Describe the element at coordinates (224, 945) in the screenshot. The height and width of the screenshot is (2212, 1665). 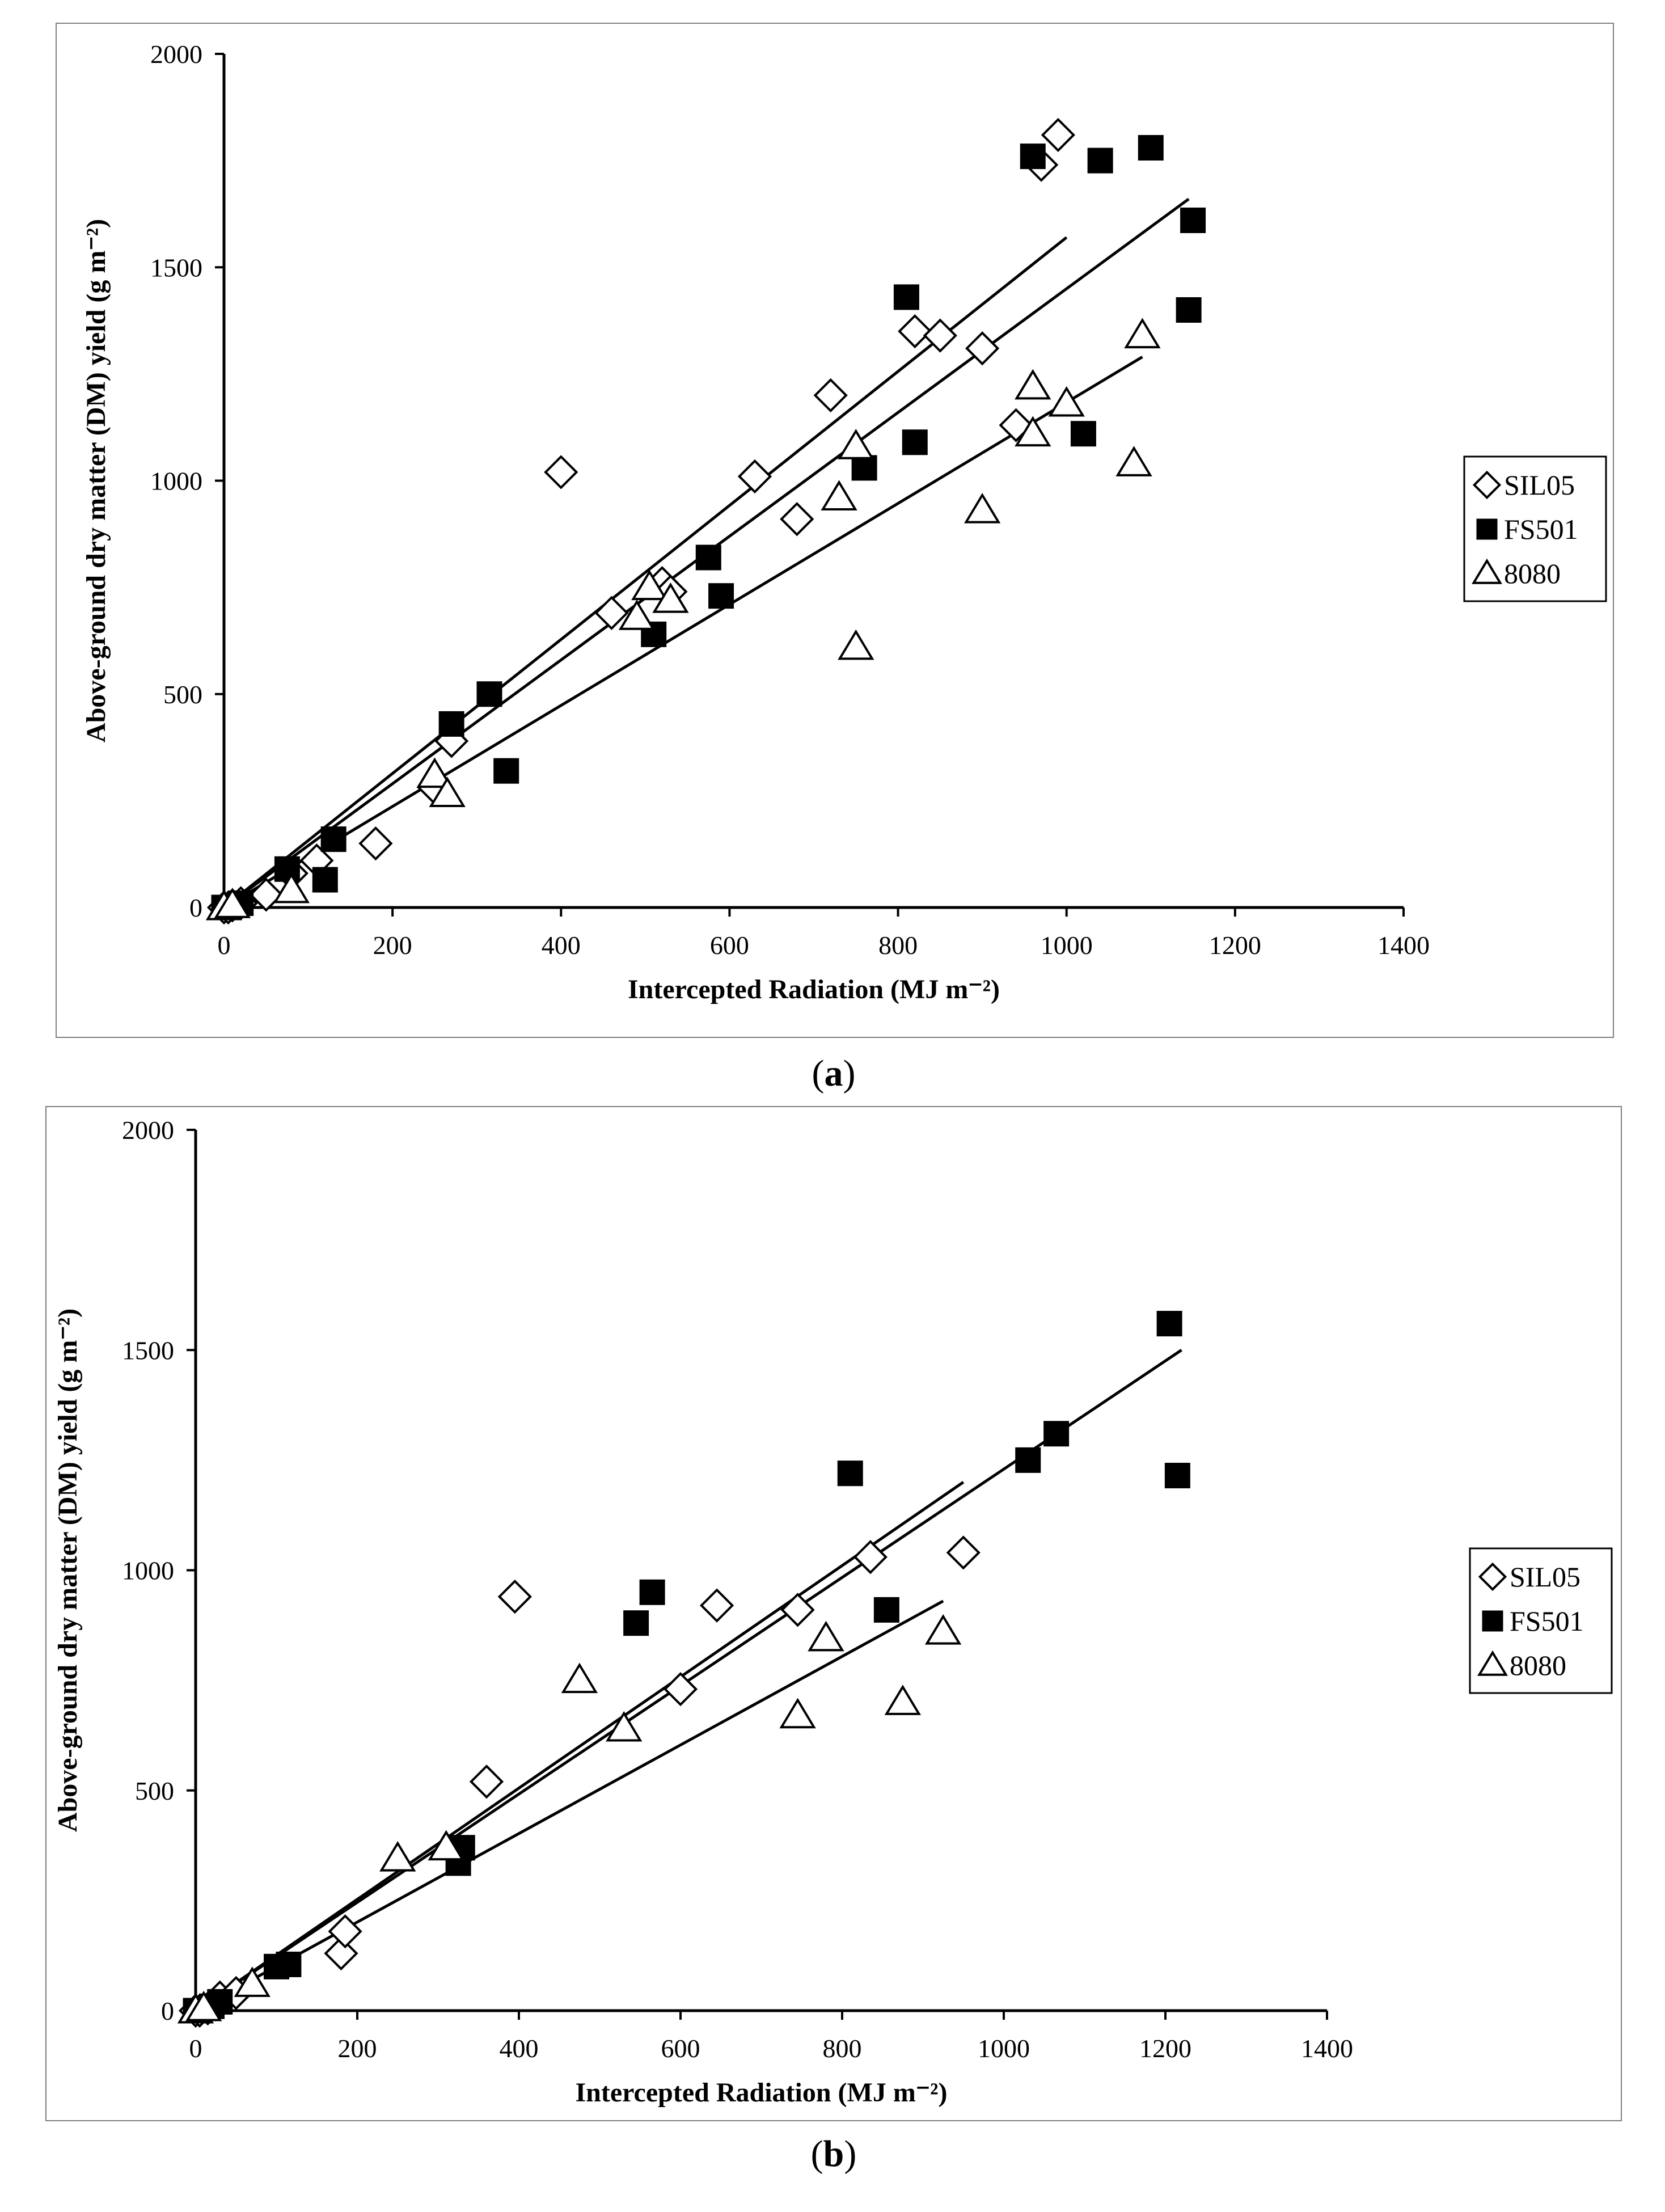
I see `panel-a-x-tick-label: 0` at that location.